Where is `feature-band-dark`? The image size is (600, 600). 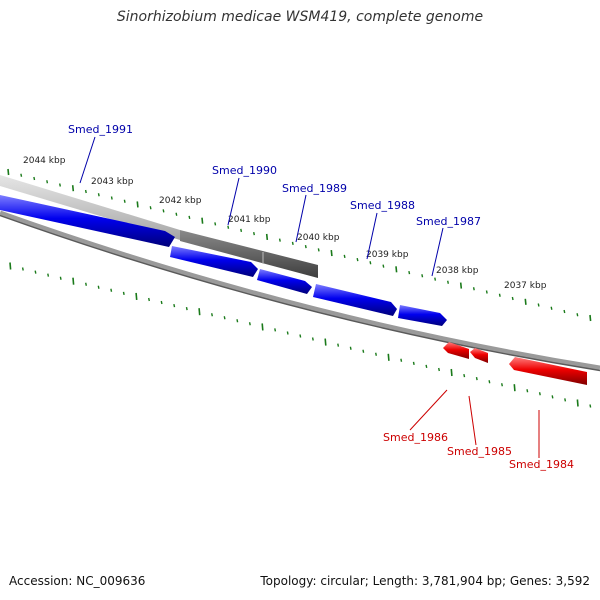 feature-band-dark is located at coordinates (249, 254).